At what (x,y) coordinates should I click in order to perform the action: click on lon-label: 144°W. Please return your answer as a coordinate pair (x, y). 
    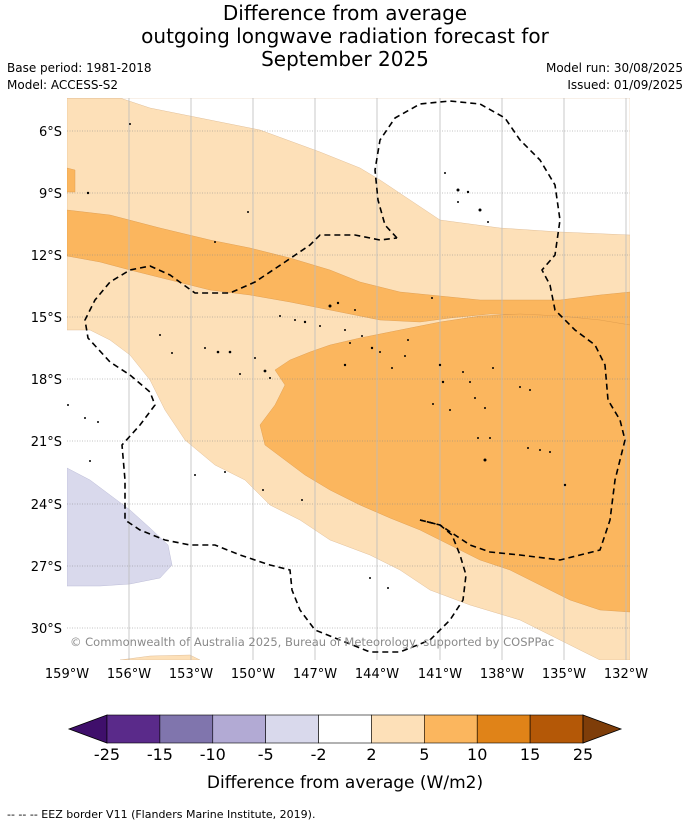
    Looking at the image, I should click on (377, 674).